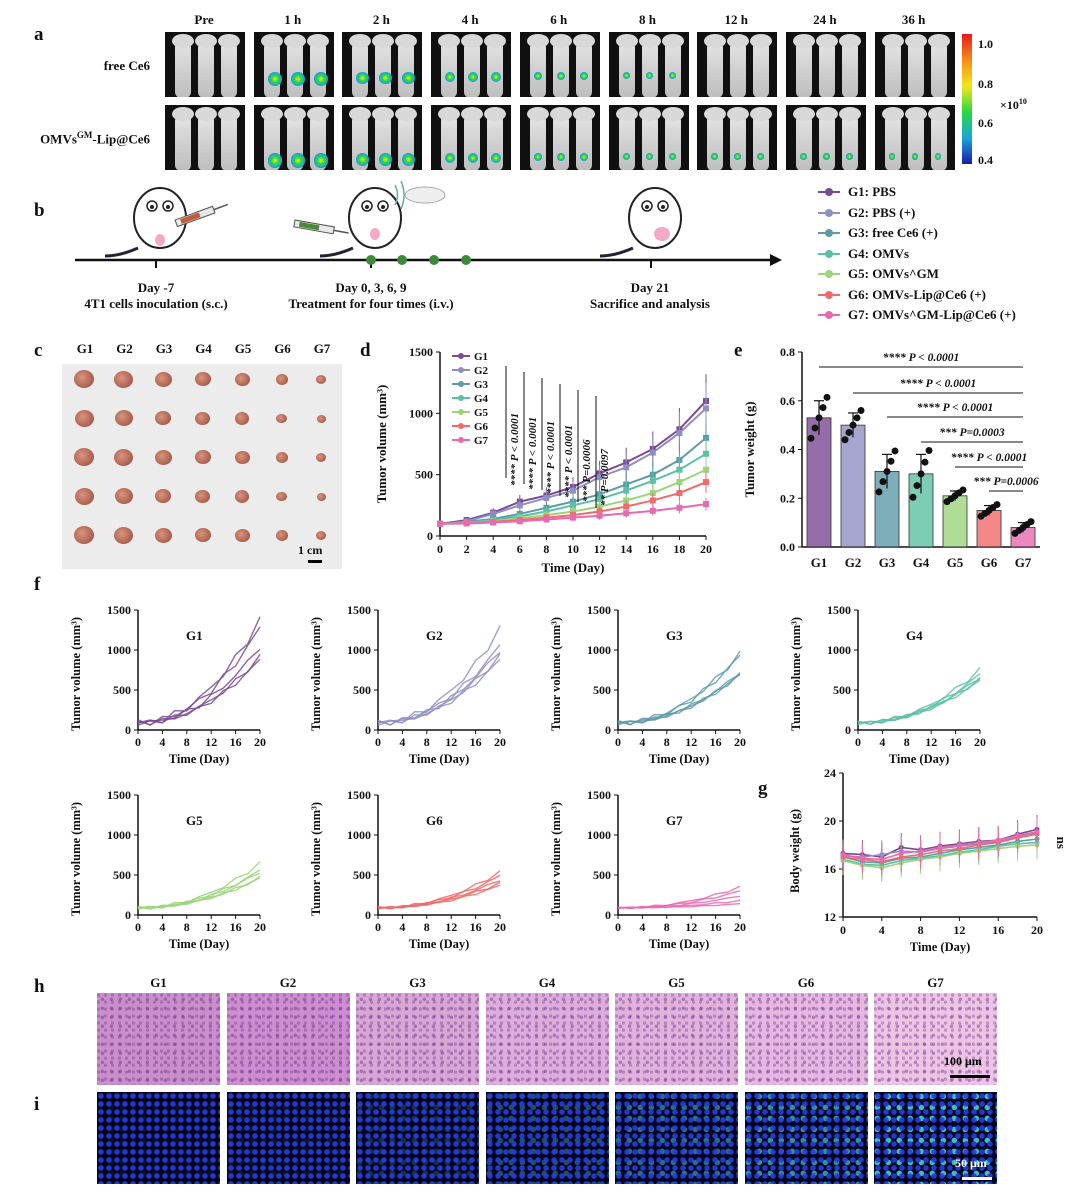  What do you see at coordinates (691, 742) in the screenshot?
I see `tick-label: 12` at bounding box center [691, 742].